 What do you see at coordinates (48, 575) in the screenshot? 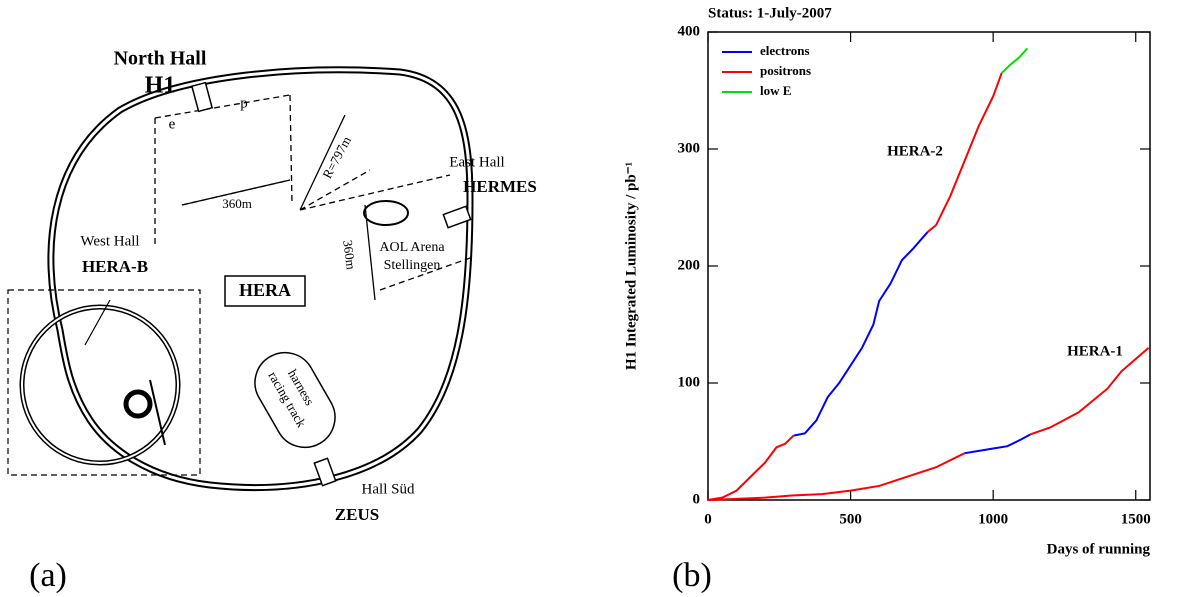
I see `panel-label: (a)` at bounding box center [48, 575].